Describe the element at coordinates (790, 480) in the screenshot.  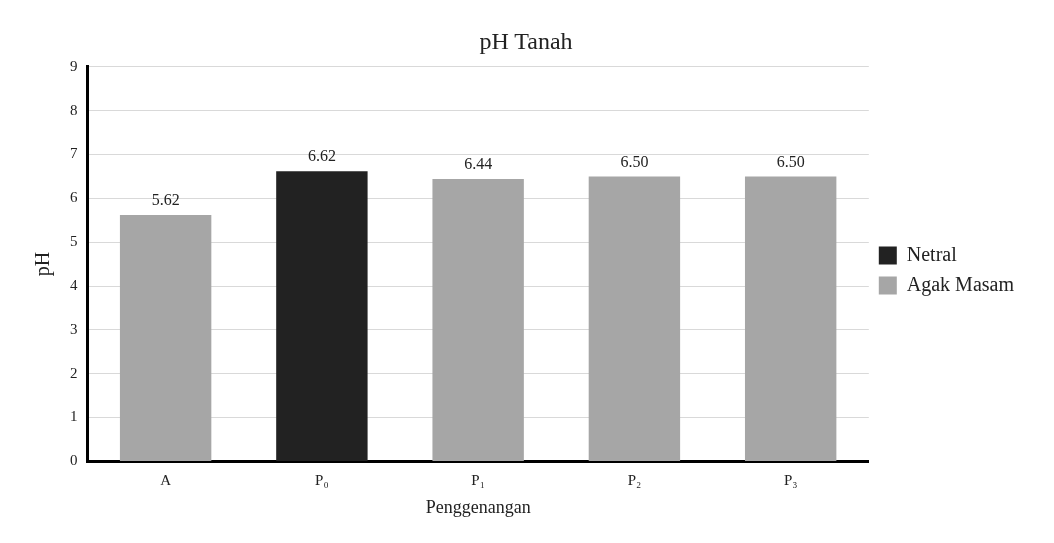
I see `x-tick-label: P₃` at that location.